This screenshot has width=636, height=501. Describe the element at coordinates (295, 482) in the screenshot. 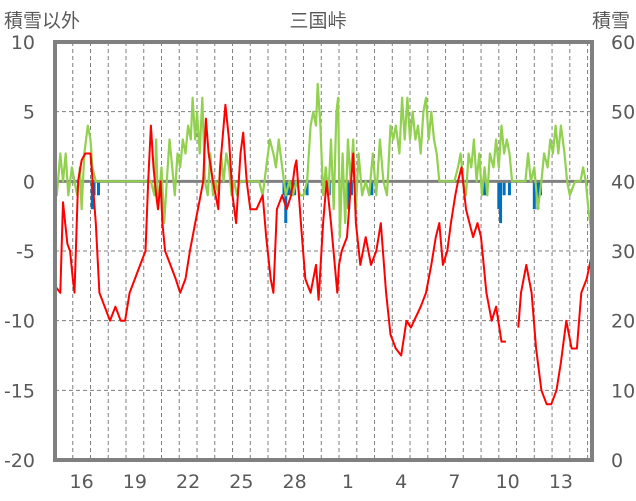

I see `x-tick-label: 28` at that location.